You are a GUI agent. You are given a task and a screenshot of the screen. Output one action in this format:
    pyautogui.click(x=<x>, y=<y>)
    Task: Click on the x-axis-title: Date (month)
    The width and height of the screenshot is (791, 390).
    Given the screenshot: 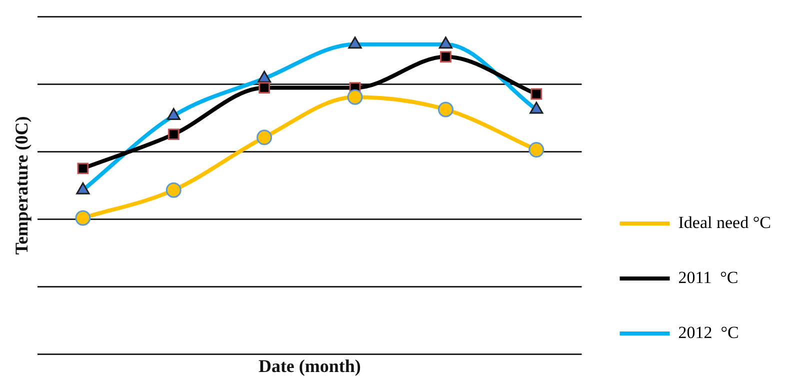 What is the action you would take?
    pyautogui.click(x=309, y=366)
    